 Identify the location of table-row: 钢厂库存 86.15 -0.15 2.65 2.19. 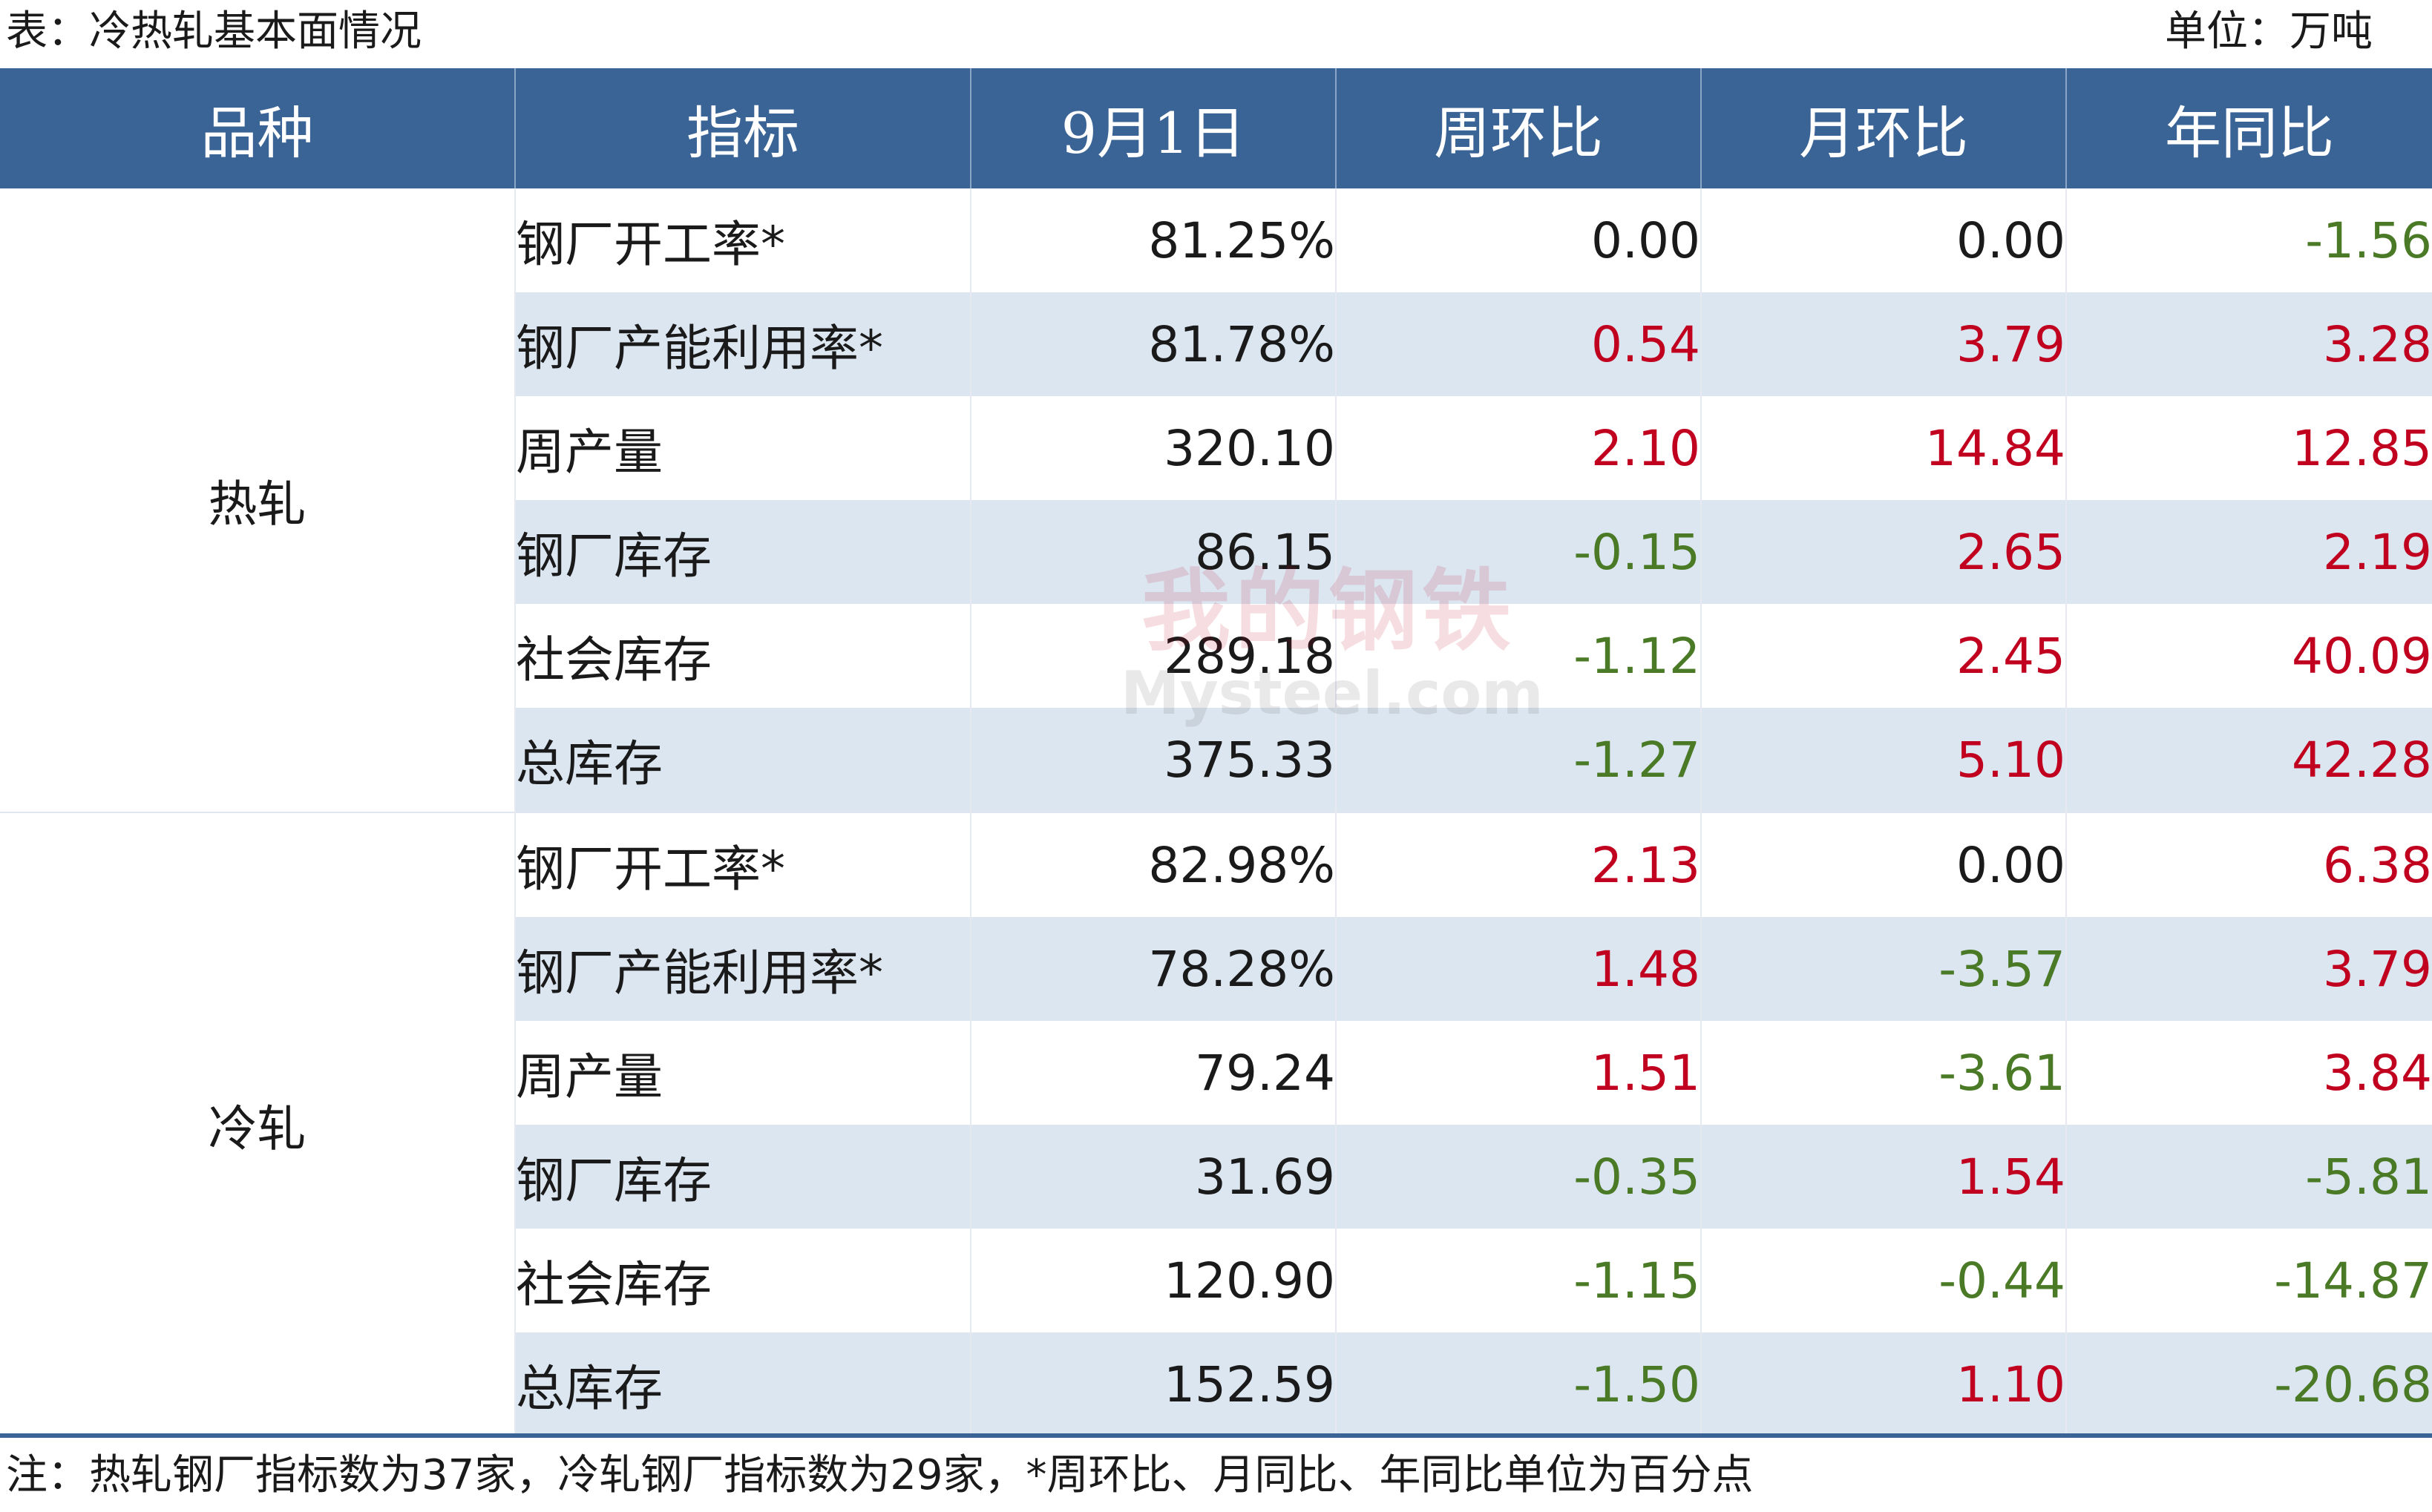
(1216, 552).